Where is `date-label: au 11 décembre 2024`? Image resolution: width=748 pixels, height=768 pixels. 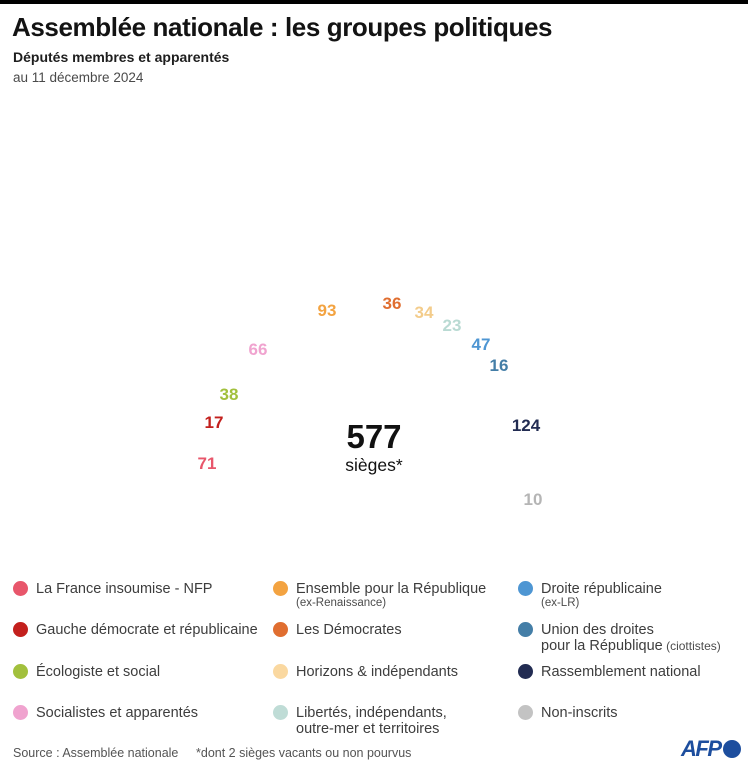 date-label: au 11 décembre 2024 is located at coordinates (78, 77).